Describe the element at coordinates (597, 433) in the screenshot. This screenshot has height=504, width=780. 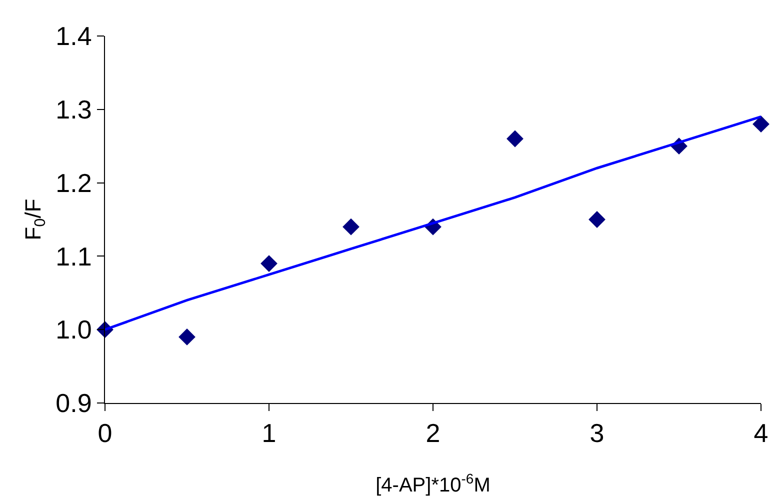
I see `x-tick-label: 3` at that location.